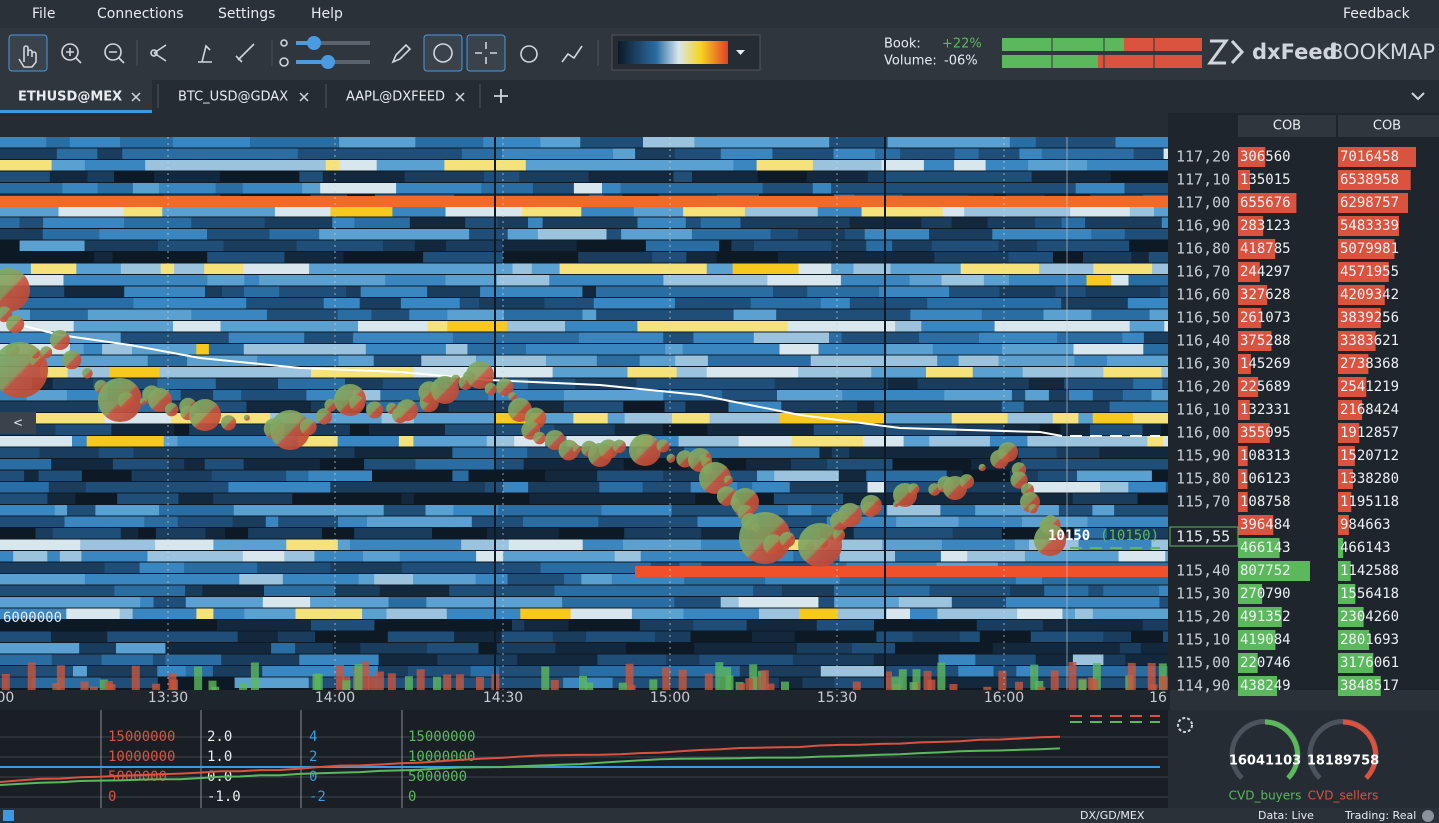 This screenshot has height=823, width=1439. I want to click on link, so click(245, 53).